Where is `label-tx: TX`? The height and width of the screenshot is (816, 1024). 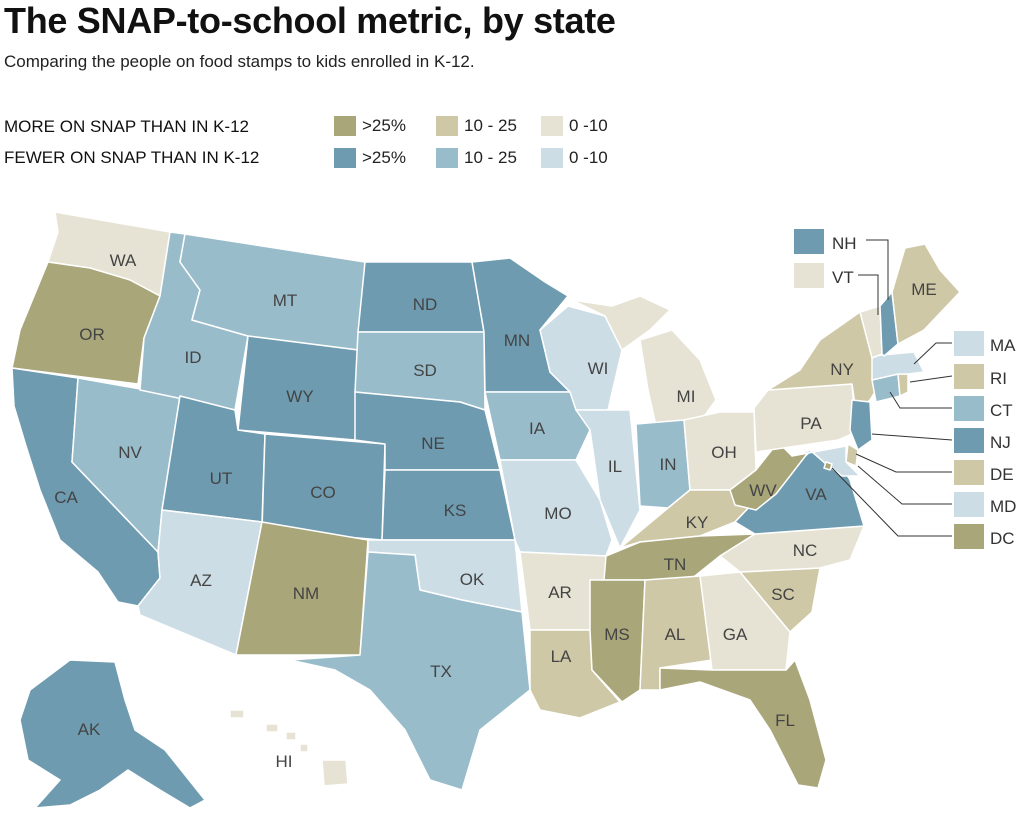 label-tx: TX is located at coordinates (441, 671).